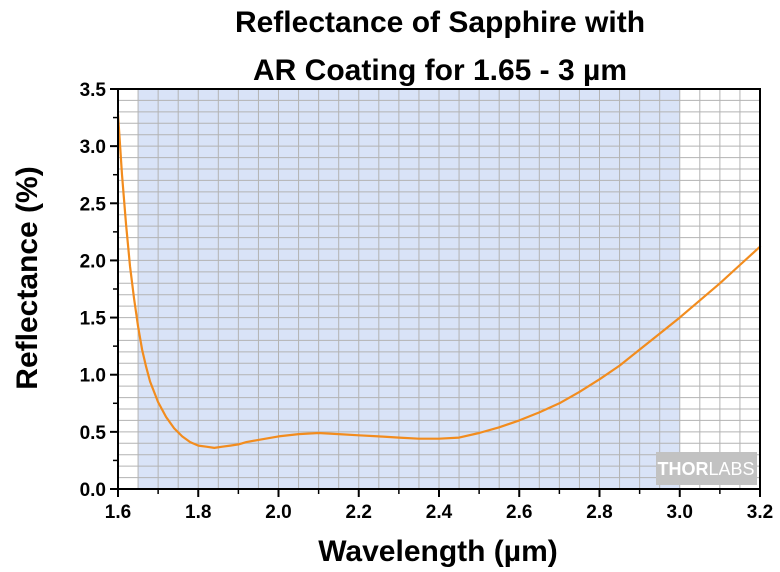  What do you see at coordinates (438, 551) in the screenshot?
I see `x-axis-label: Wavelength (µm)` at bounding box center [438, 551].